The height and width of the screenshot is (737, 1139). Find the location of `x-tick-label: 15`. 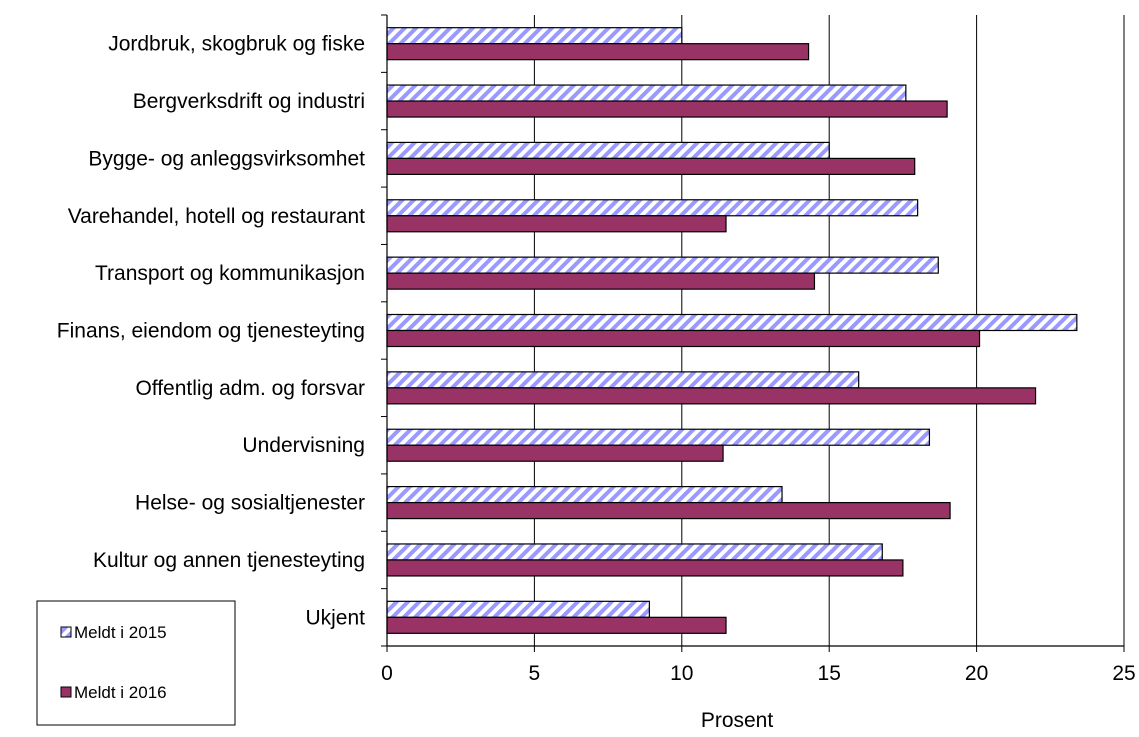

x-tick-label: 15 is located at coordinates (829, 673).